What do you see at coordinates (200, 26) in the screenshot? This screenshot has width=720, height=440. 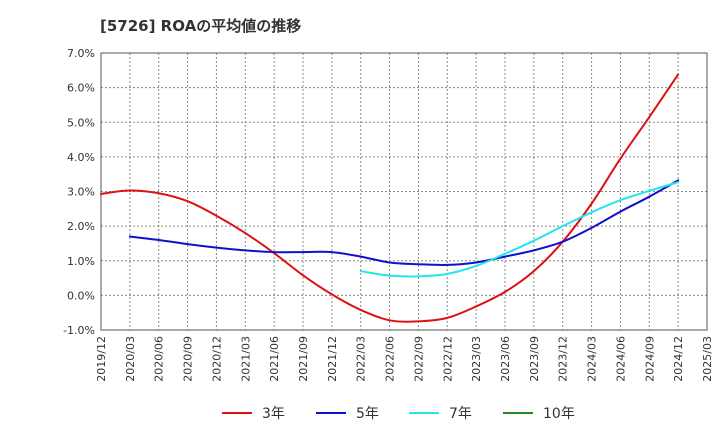 I see `chart-title: [5726] ROAの平均値の推移` at bounding box center [200, 26].